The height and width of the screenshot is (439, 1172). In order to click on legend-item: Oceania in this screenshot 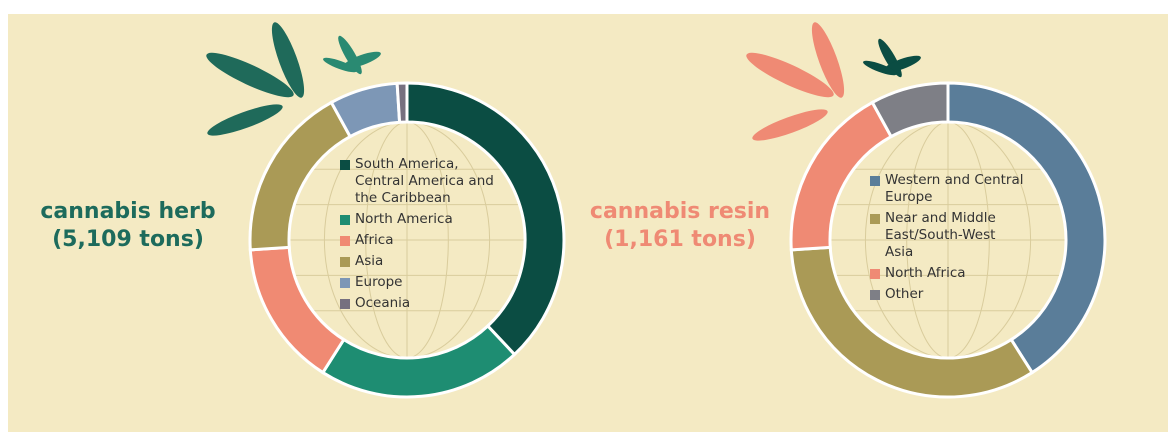, I will do `click(422, 303)`.